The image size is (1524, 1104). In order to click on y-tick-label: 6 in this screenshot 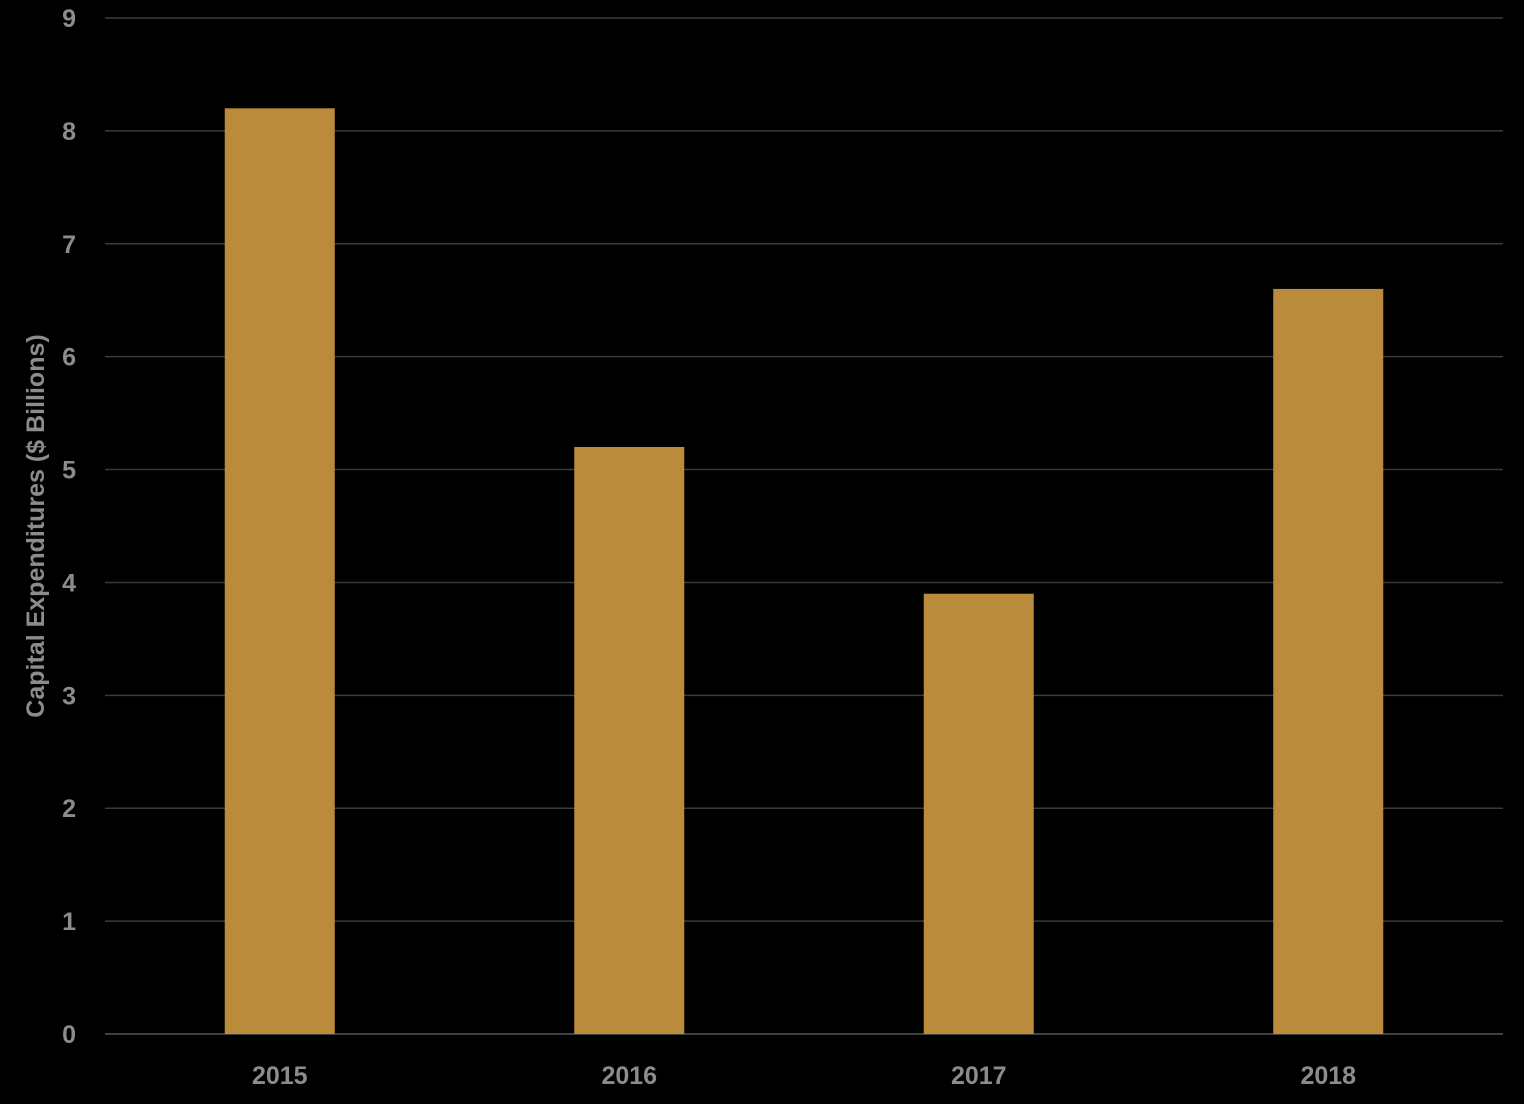, I will do `click(69, 358)`.